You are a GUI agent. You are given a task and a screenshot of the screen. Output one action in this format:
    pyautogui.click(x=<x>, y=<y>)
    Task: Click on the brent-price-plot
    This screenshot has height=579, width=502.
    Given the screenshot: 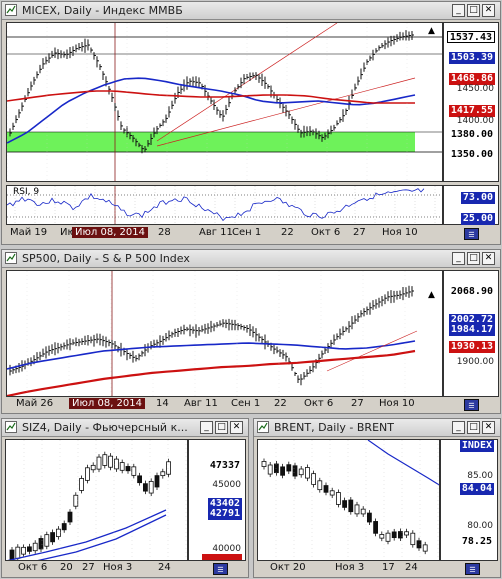 What is the action you would take?
    pyautogui.click(x=348, y=500)
    